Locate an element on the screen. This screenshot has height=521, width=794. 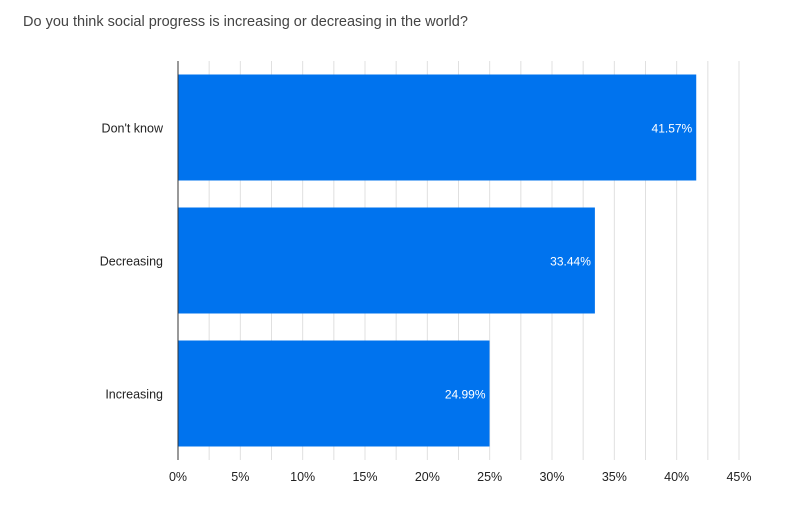
x-tick-label: 35% is located at coordinates (614, 477).